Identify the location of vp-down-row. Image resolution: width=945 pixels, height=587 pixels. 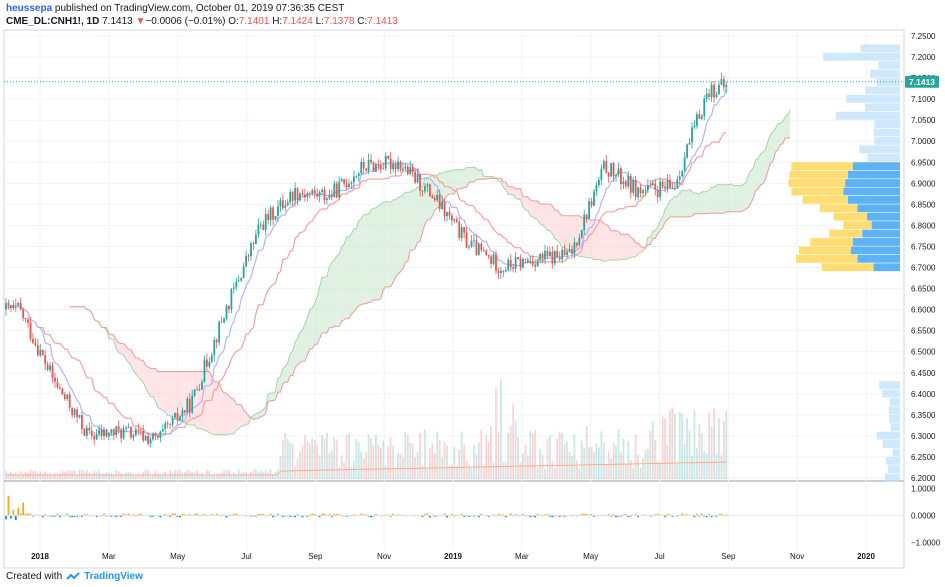
(825, 199).